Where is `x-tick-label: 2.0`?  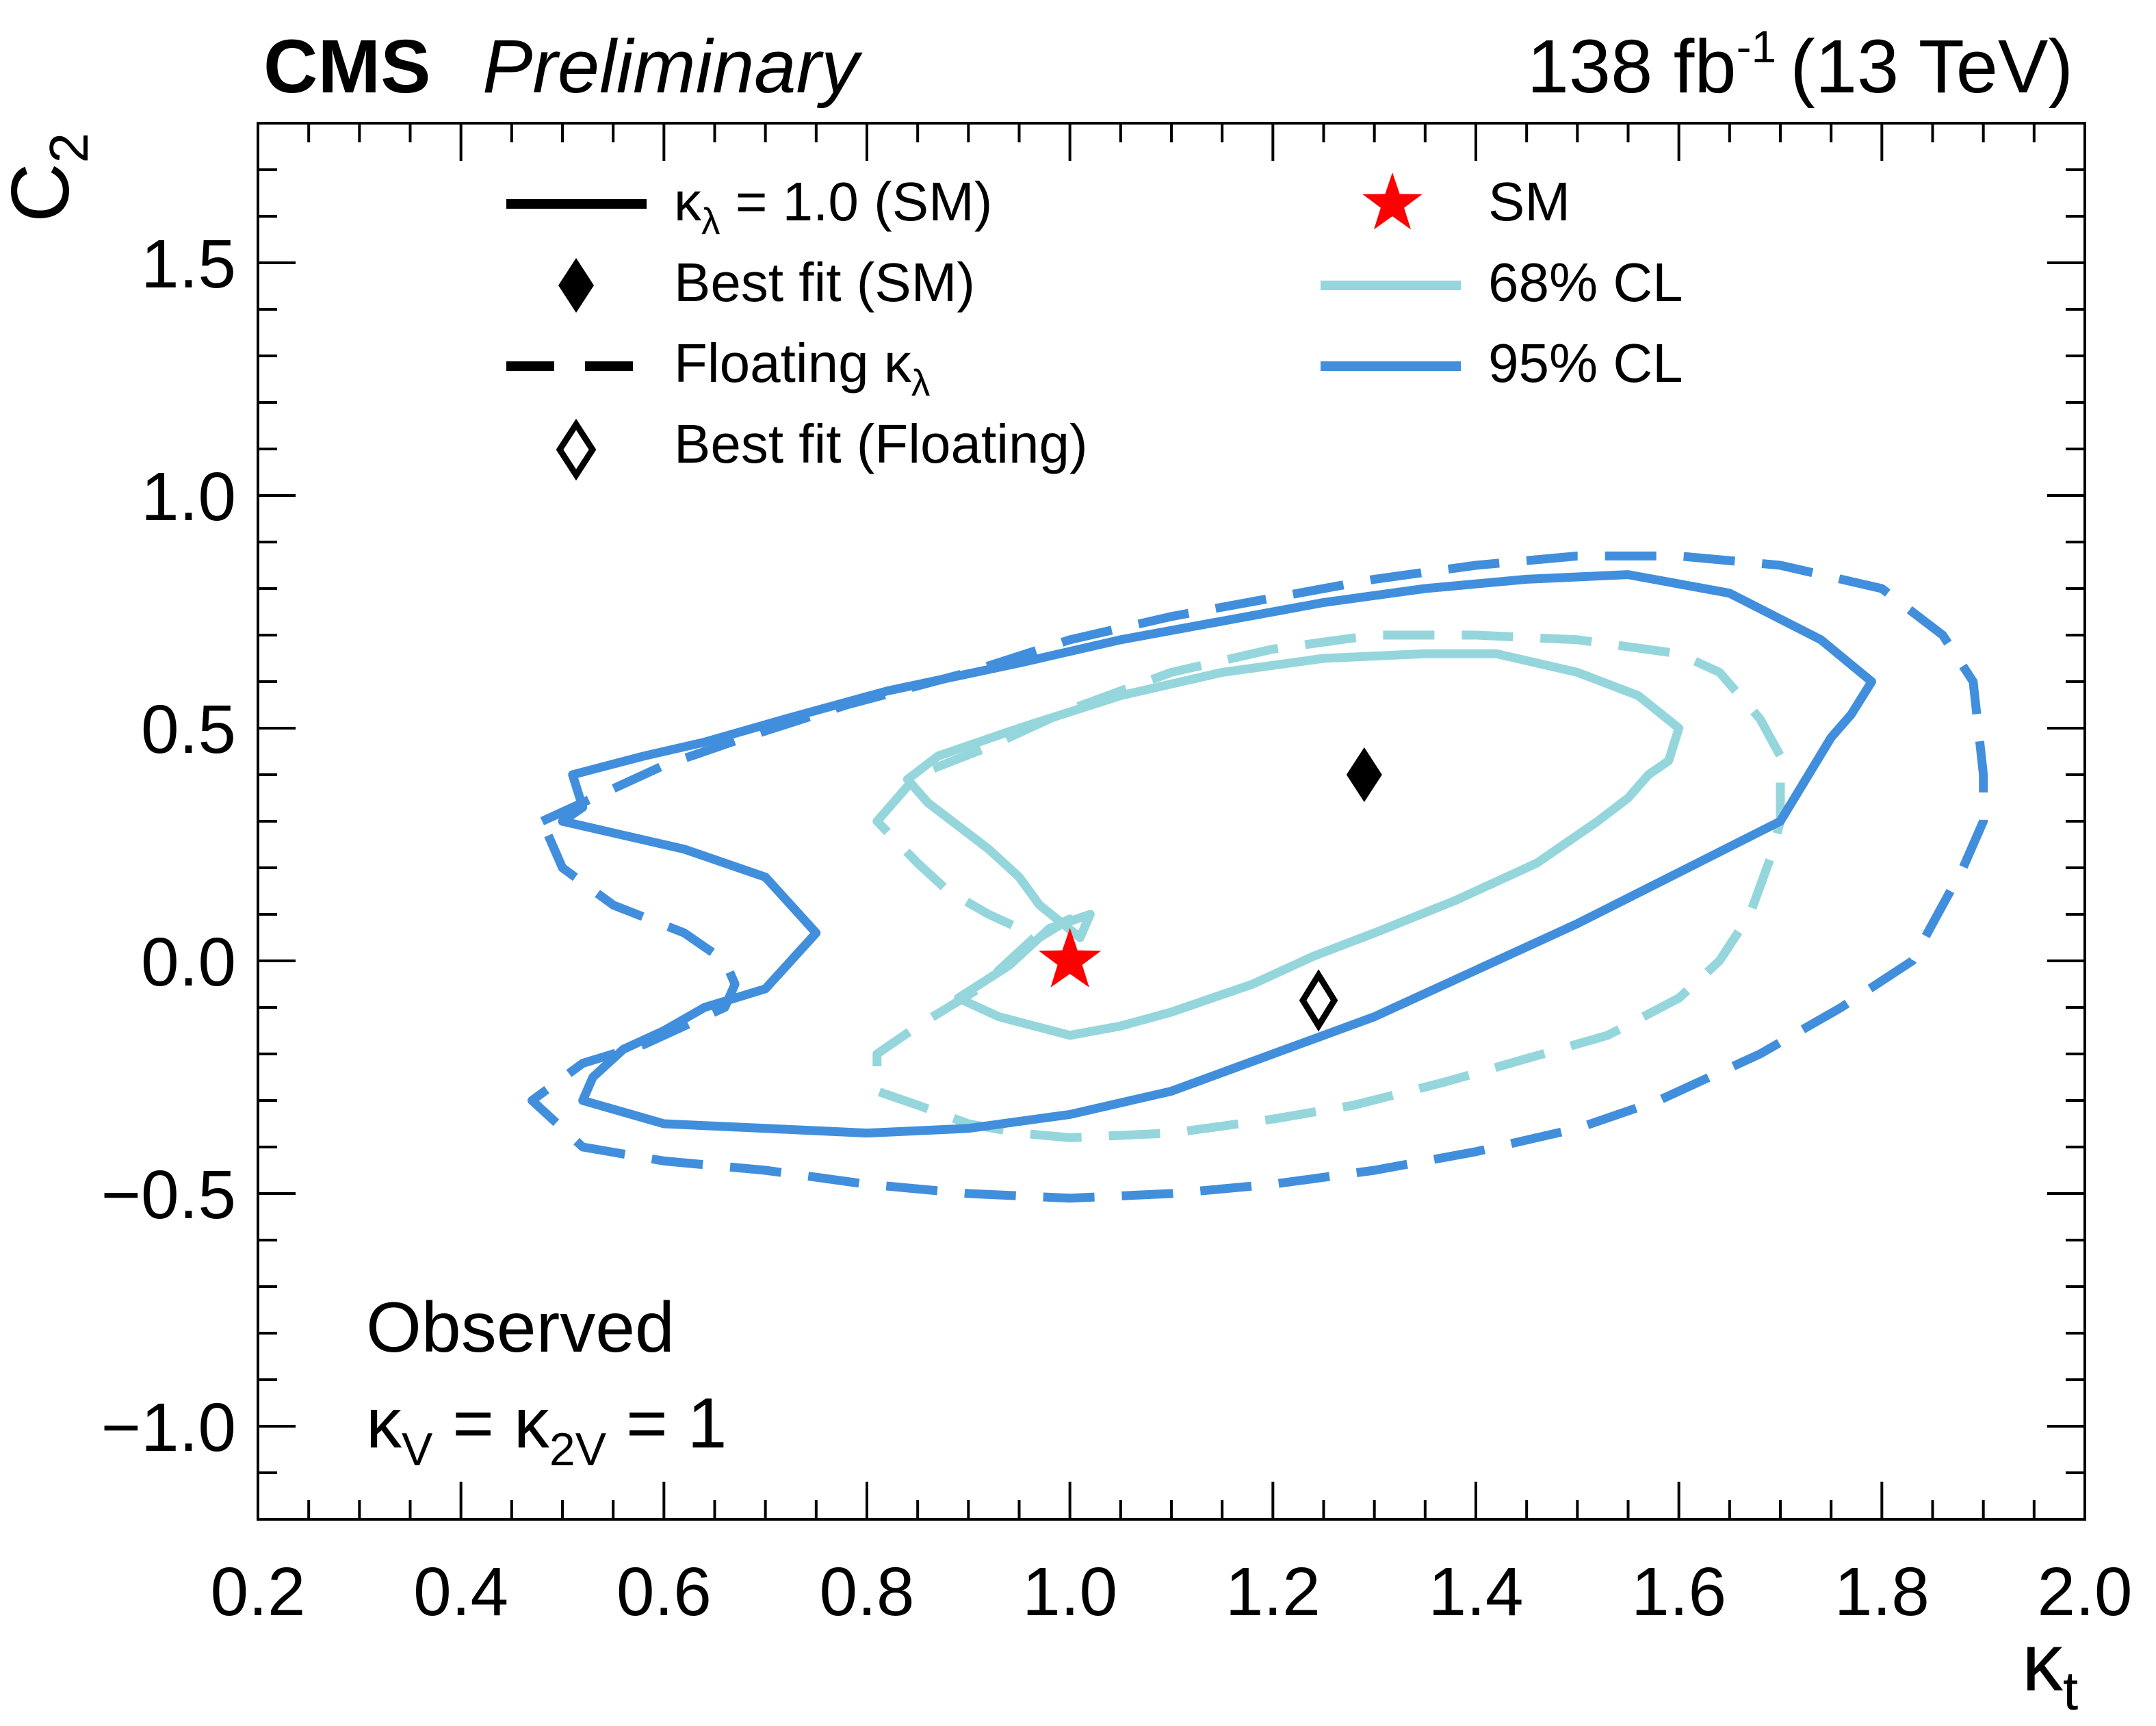 x-tick-label: 2.0 is located at coordinates (2084, 1592).